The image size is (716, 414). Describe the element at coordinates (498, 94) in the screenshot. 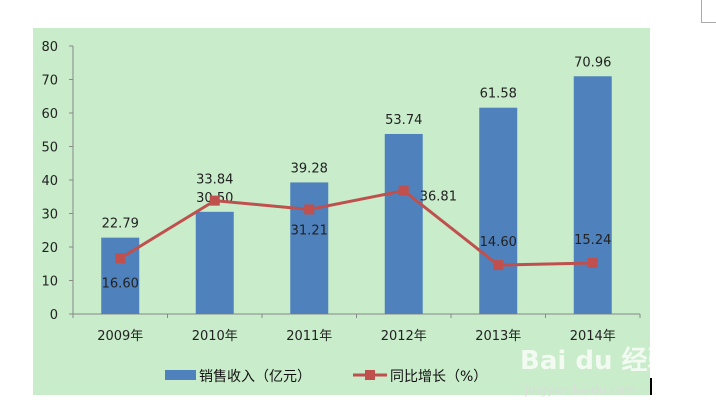

I see `bar-data-label: 61.58` at that location.